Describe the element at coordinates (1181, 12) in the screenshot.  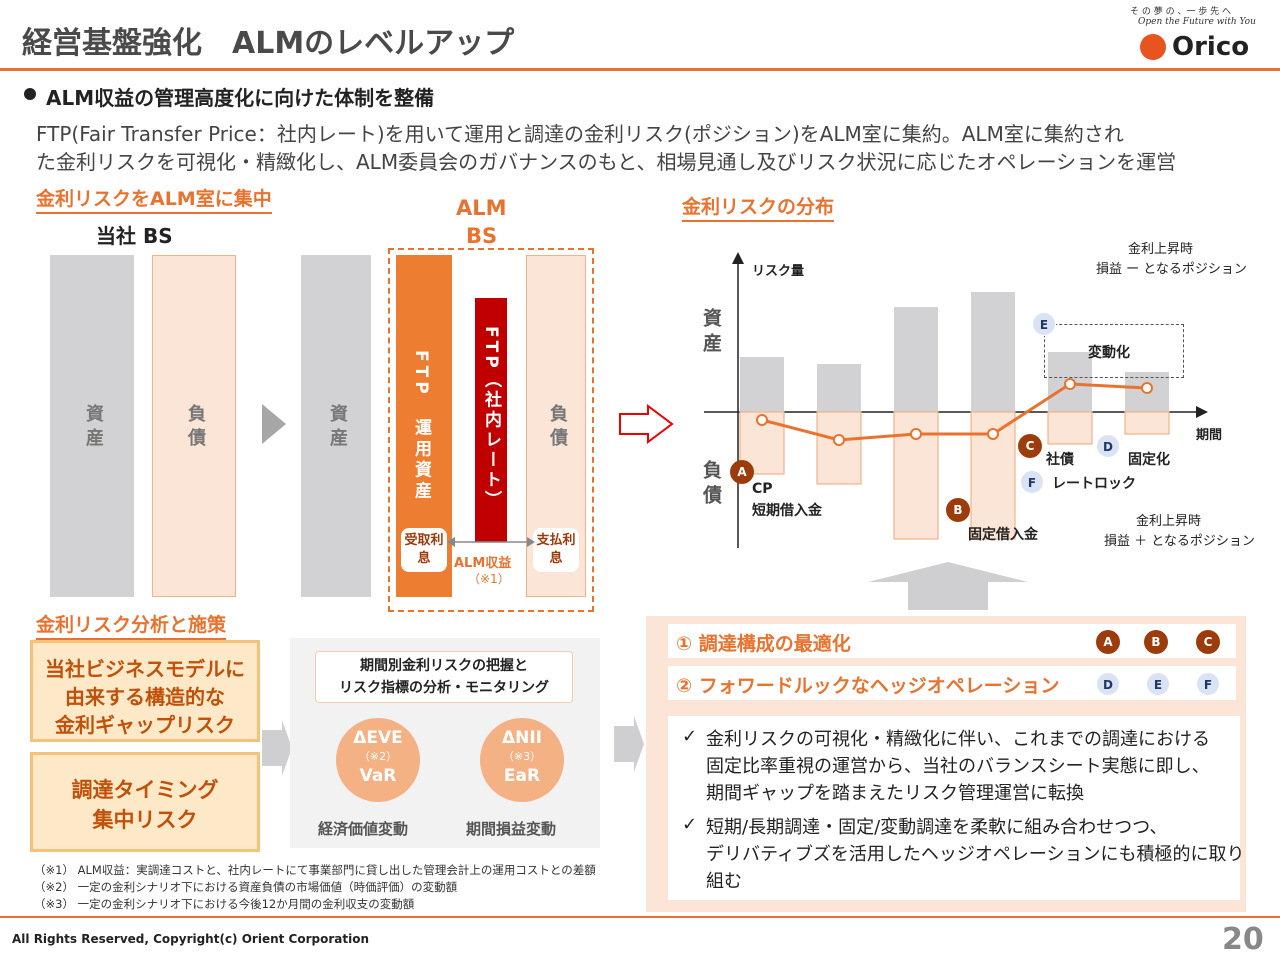
I see `tagline-ja: そ の 夢 の 、一 歩 先 へ` at that location.